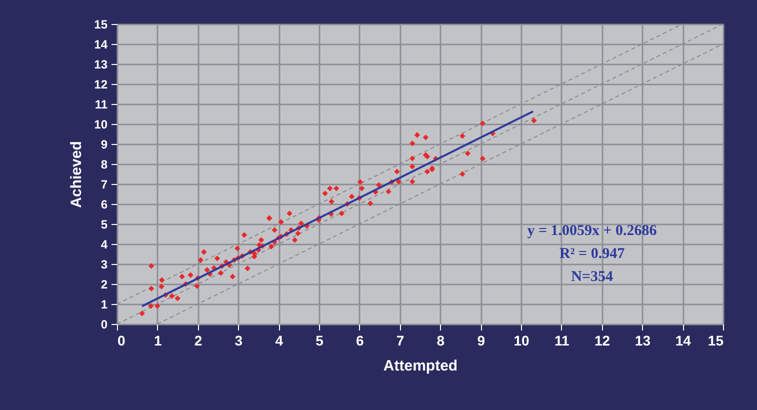 This screenshot has width=757, height=410. I want to click on y-tick-label: 10, so click(101, 125).